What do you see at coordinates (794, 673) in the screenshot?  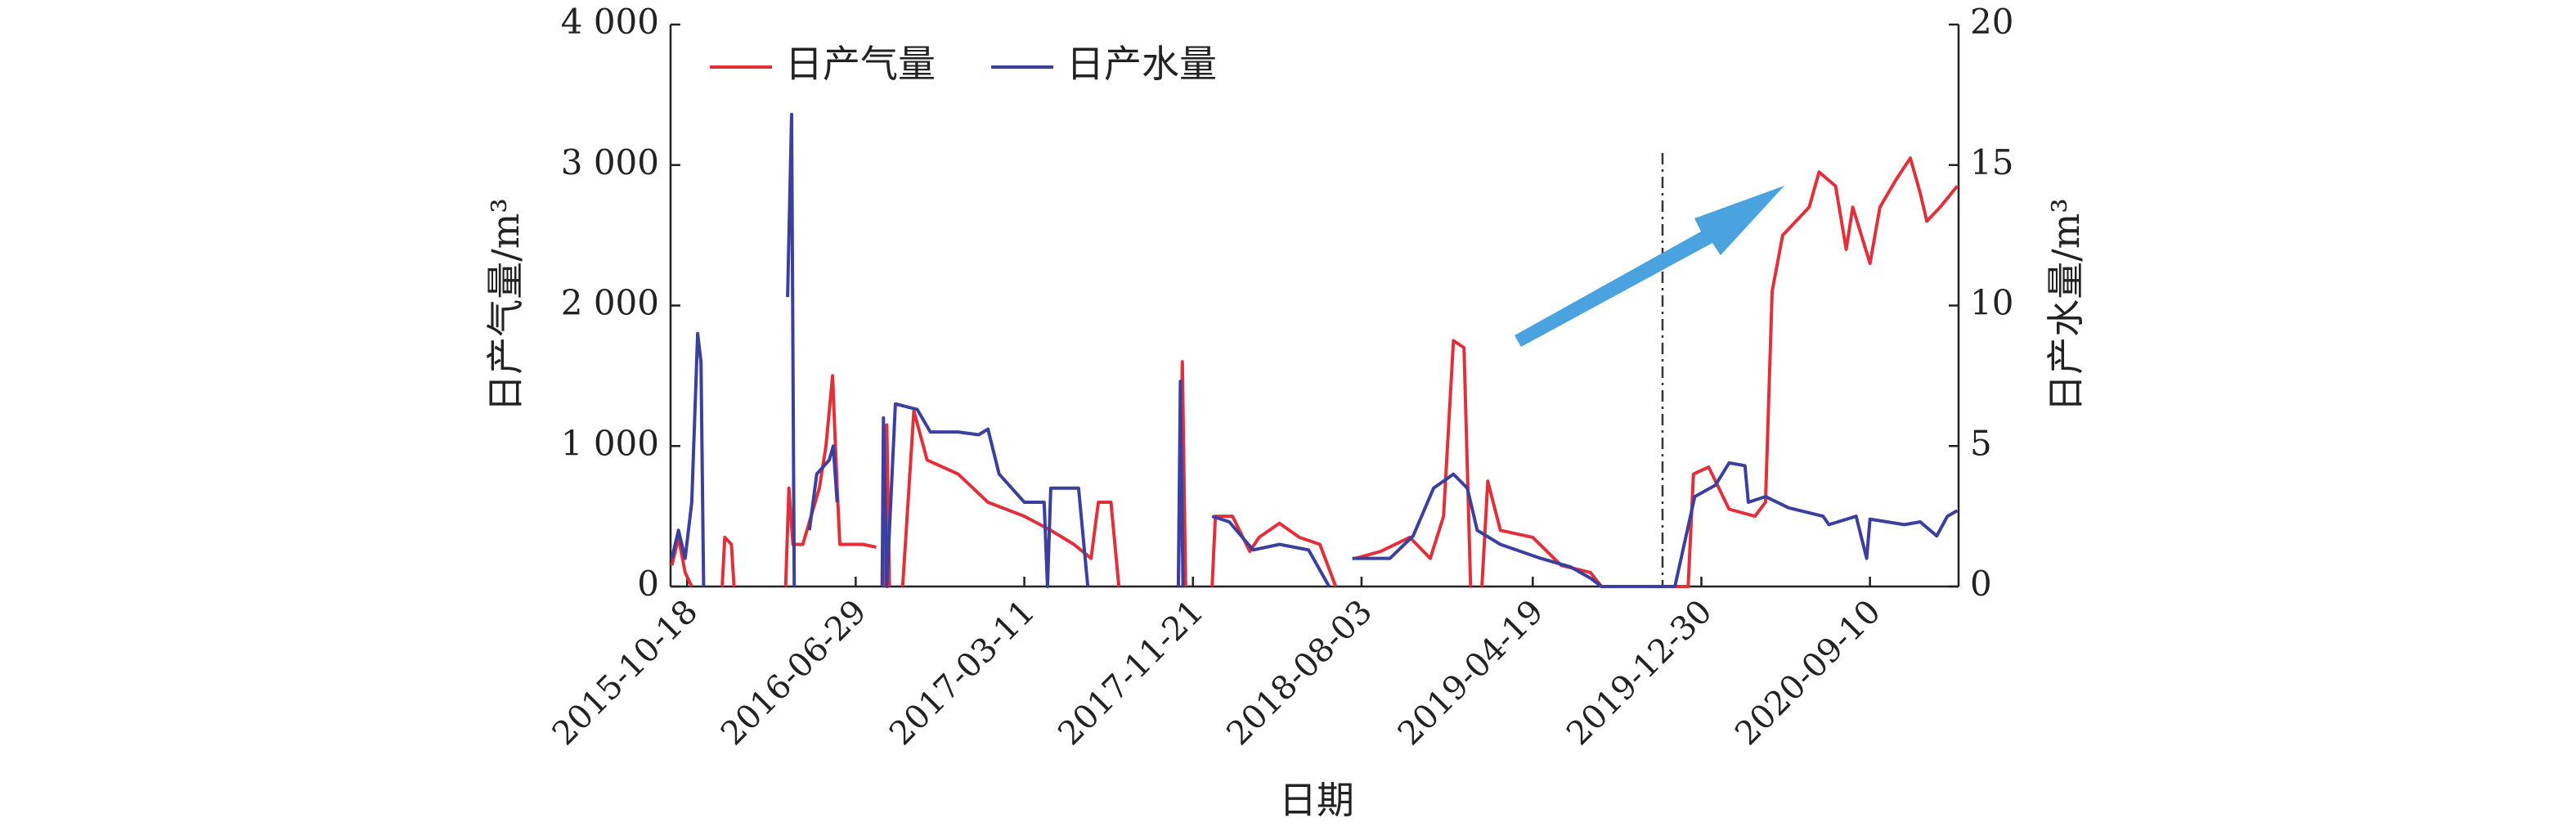 I see `x-tick-label: 2016-06-29` at bounding box center [794, 673].